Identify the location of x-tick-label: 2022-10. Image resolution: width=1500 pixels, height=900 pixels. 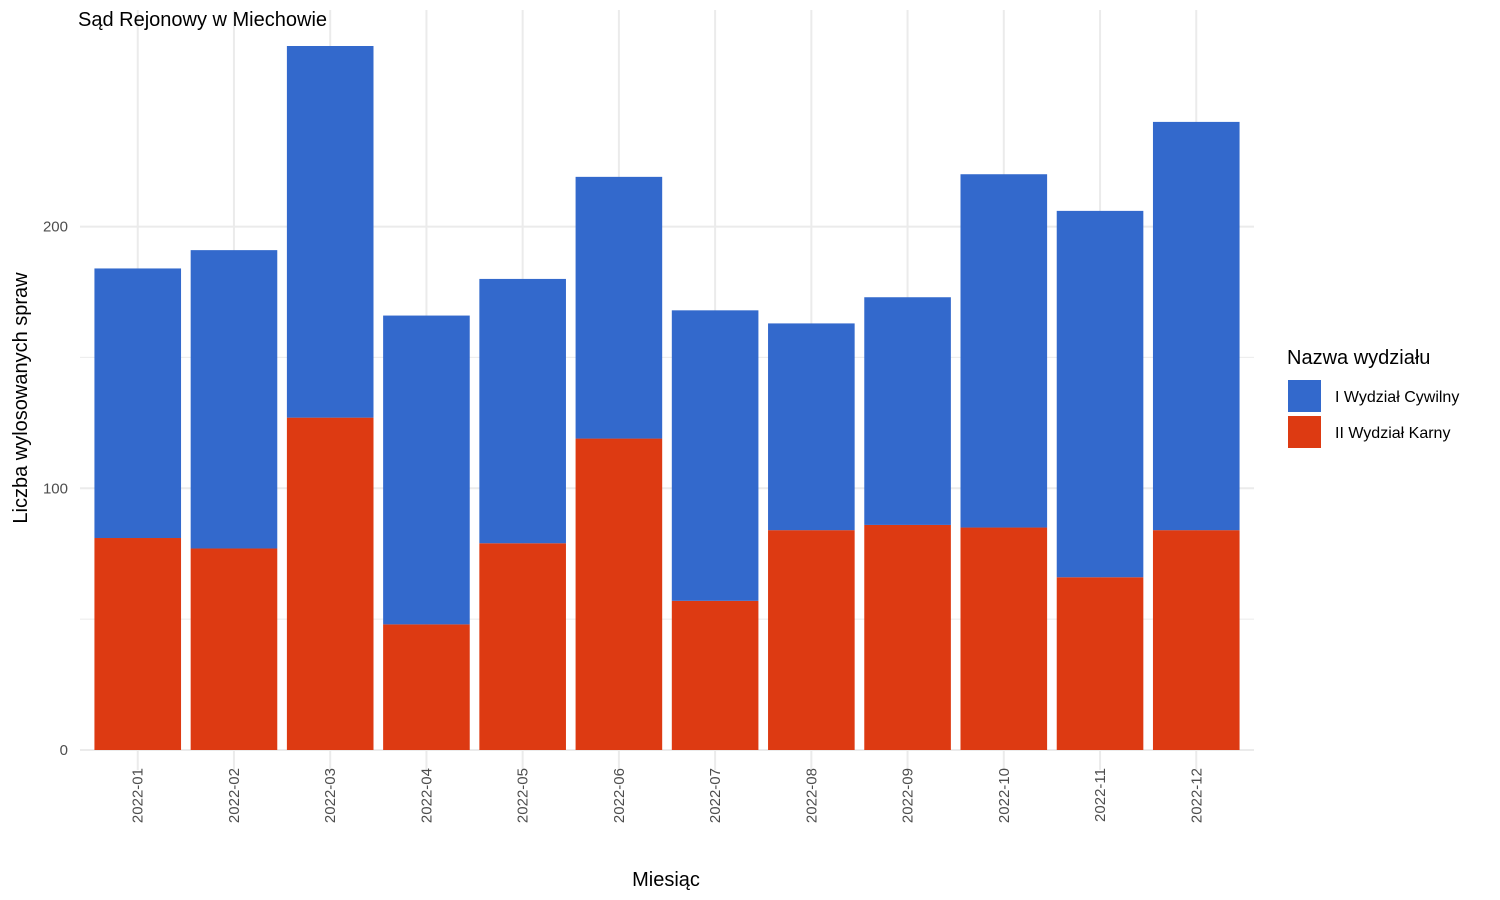
(1004, 795).